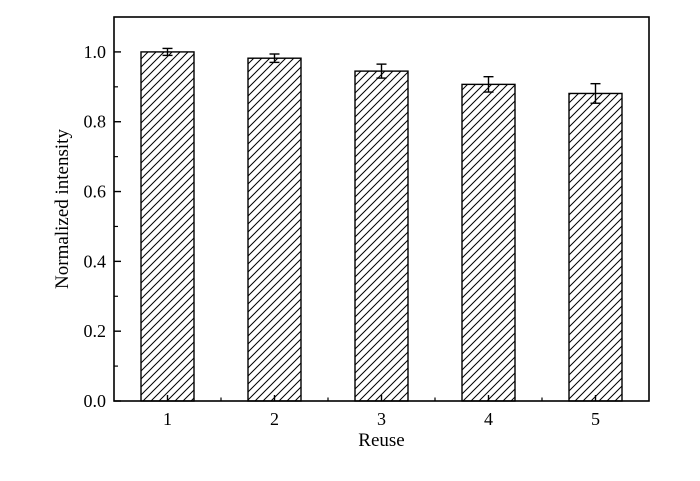 The height and width of the screenshot is (481, 700). I want to click on x-axis: 1 2 3 4 5, so click(381, 412).